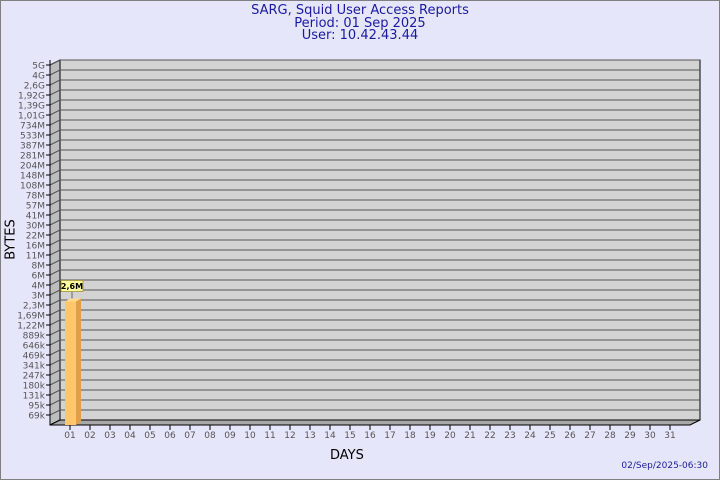  I want to click on x-tick-label: 17, so click(389, 436).